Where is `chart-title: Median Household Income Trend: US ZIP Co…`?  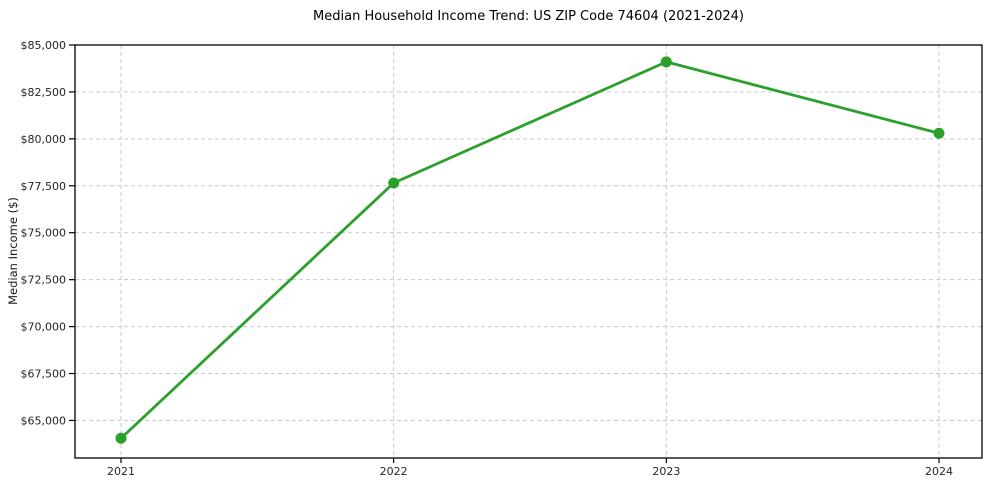
chart-title: Median Household Income Trend: US ZIP Co… is located at coordinates (528, 16).